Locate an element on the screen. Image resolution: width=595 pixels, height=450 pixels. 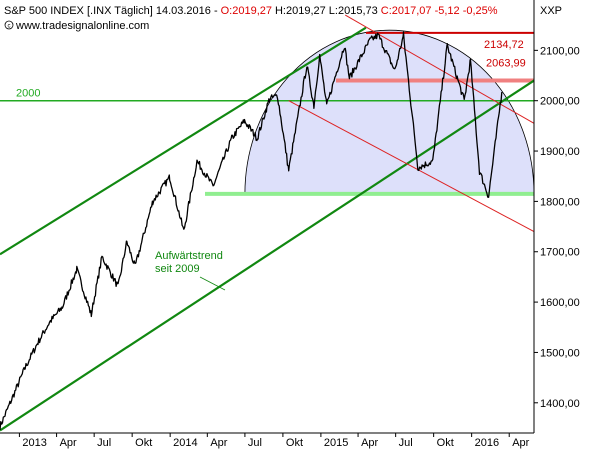
x-tick-label: 2016 is located at coordinates (487, 443).